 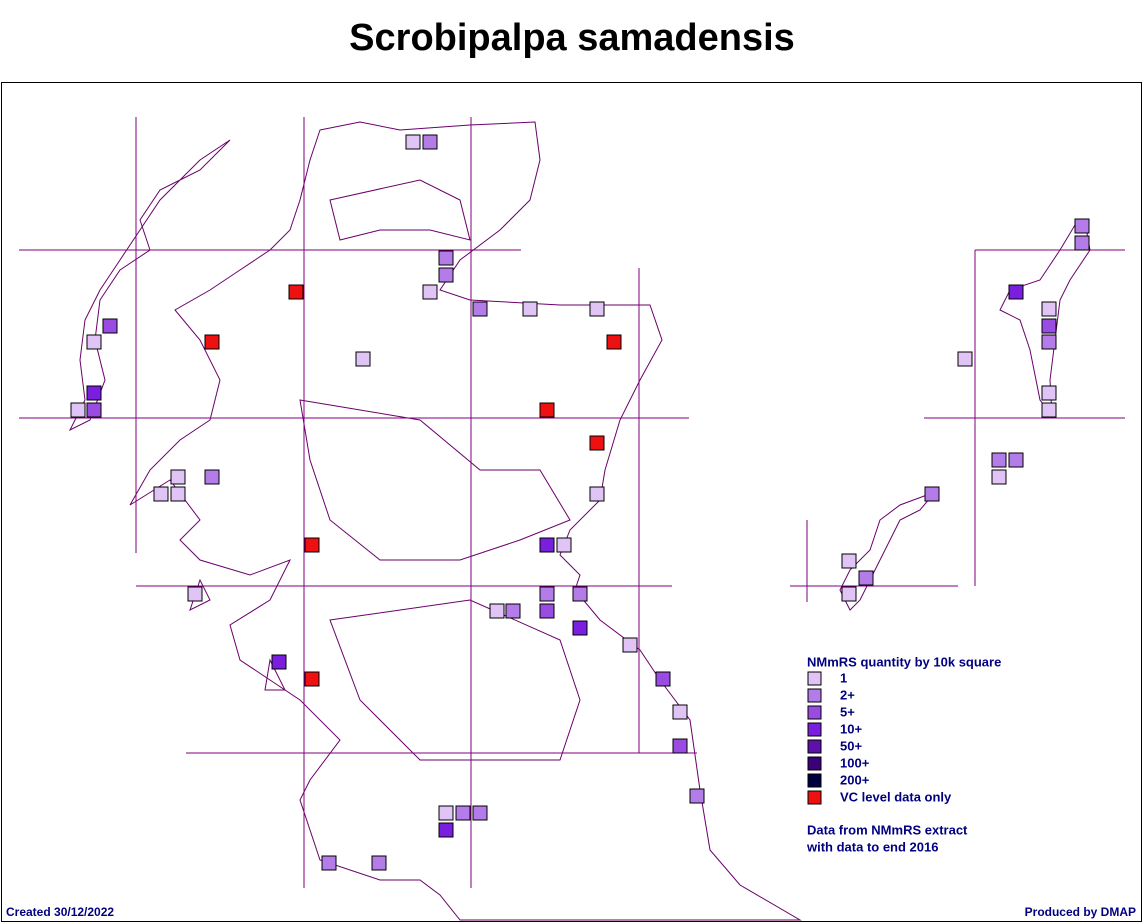 I want to click on legend-label: VC level data only, so click(x=896, y=796).